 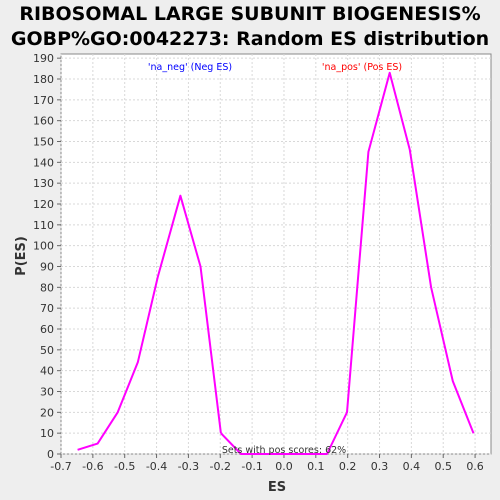 What do you see at coordinates (47, 308) in the screenshot?
I see `y-tick-label: 70` at bounding box center [47, 308].